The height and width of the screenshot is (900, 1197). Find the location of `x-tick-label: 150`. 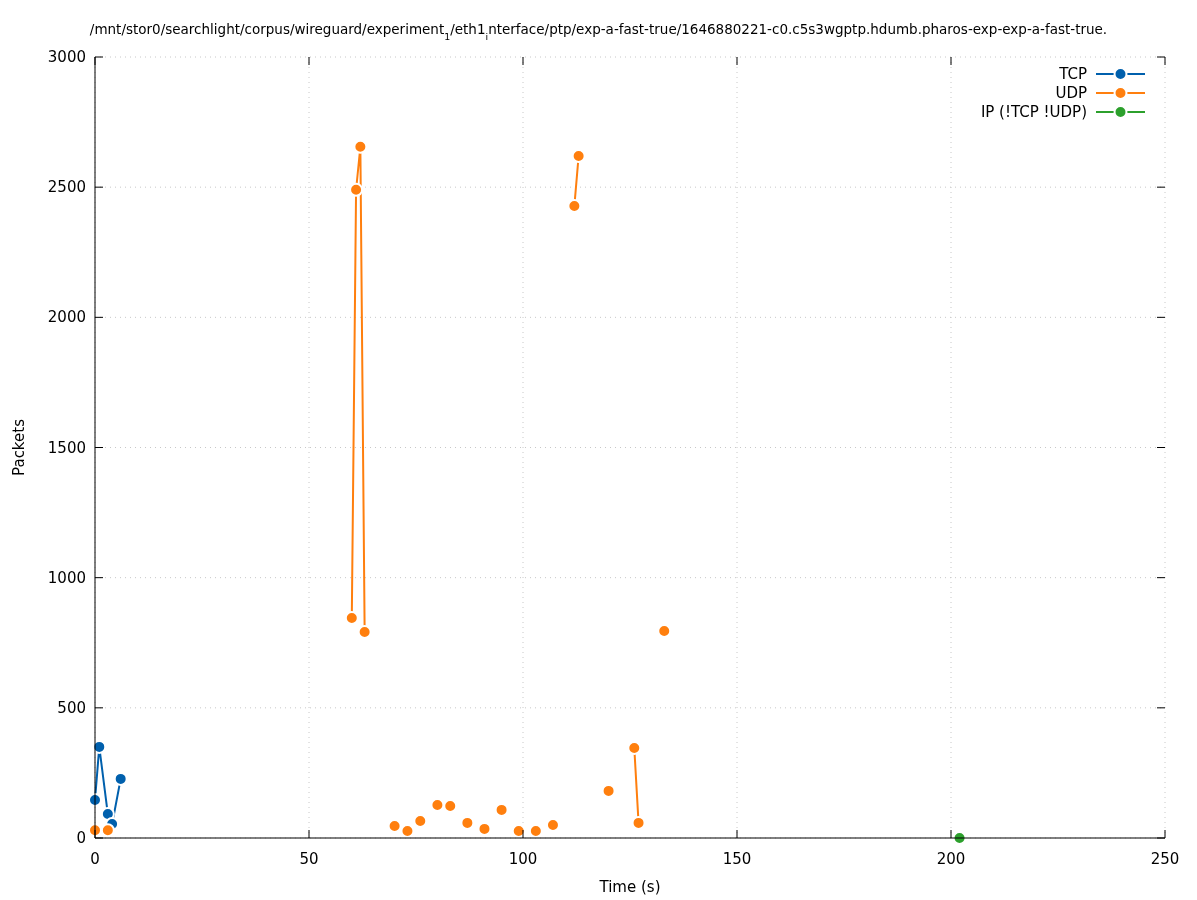

x-tick-label: 150 is located at coordinates (737, 859).